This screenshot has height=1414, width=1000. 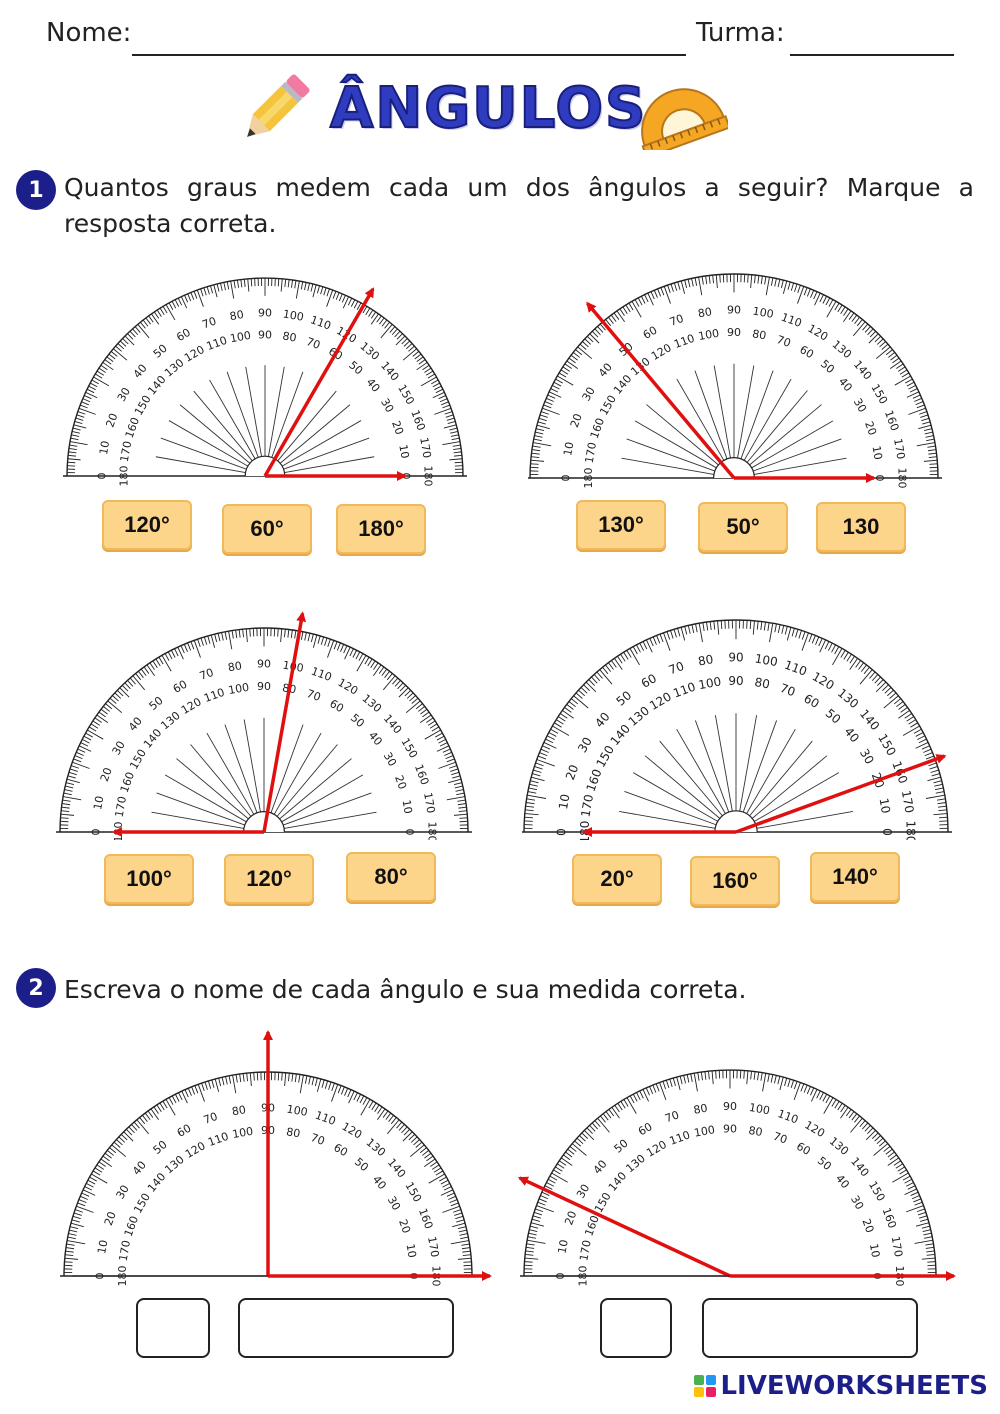 I want to click on option-q1a-2: 60°, so click(x=267, y=529).